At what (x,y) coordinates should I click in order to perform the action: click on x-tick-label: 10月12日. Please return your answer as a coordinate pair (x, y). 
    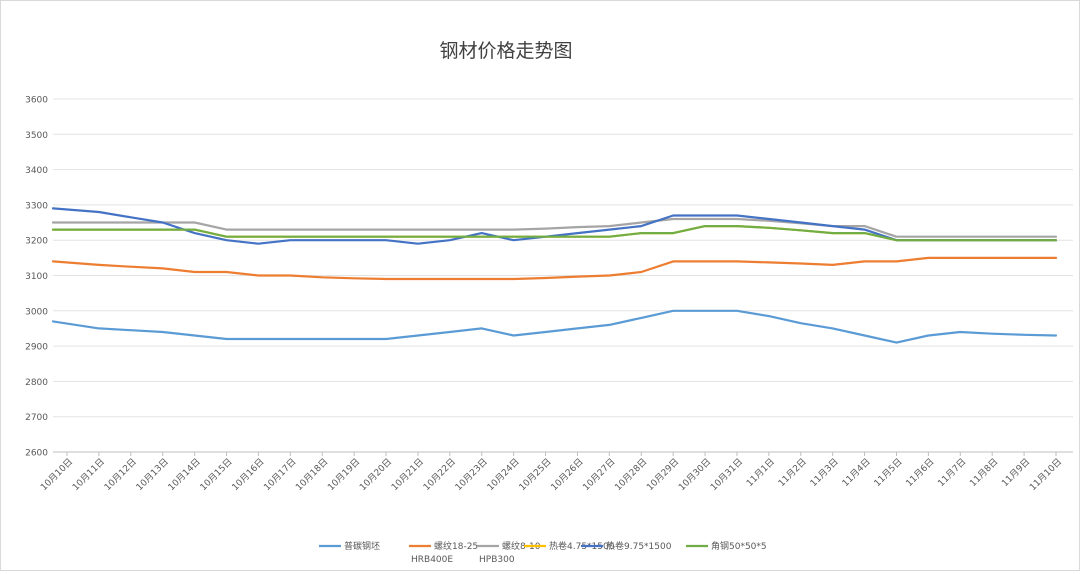
    Looking at the image, I should click on (120, 474).